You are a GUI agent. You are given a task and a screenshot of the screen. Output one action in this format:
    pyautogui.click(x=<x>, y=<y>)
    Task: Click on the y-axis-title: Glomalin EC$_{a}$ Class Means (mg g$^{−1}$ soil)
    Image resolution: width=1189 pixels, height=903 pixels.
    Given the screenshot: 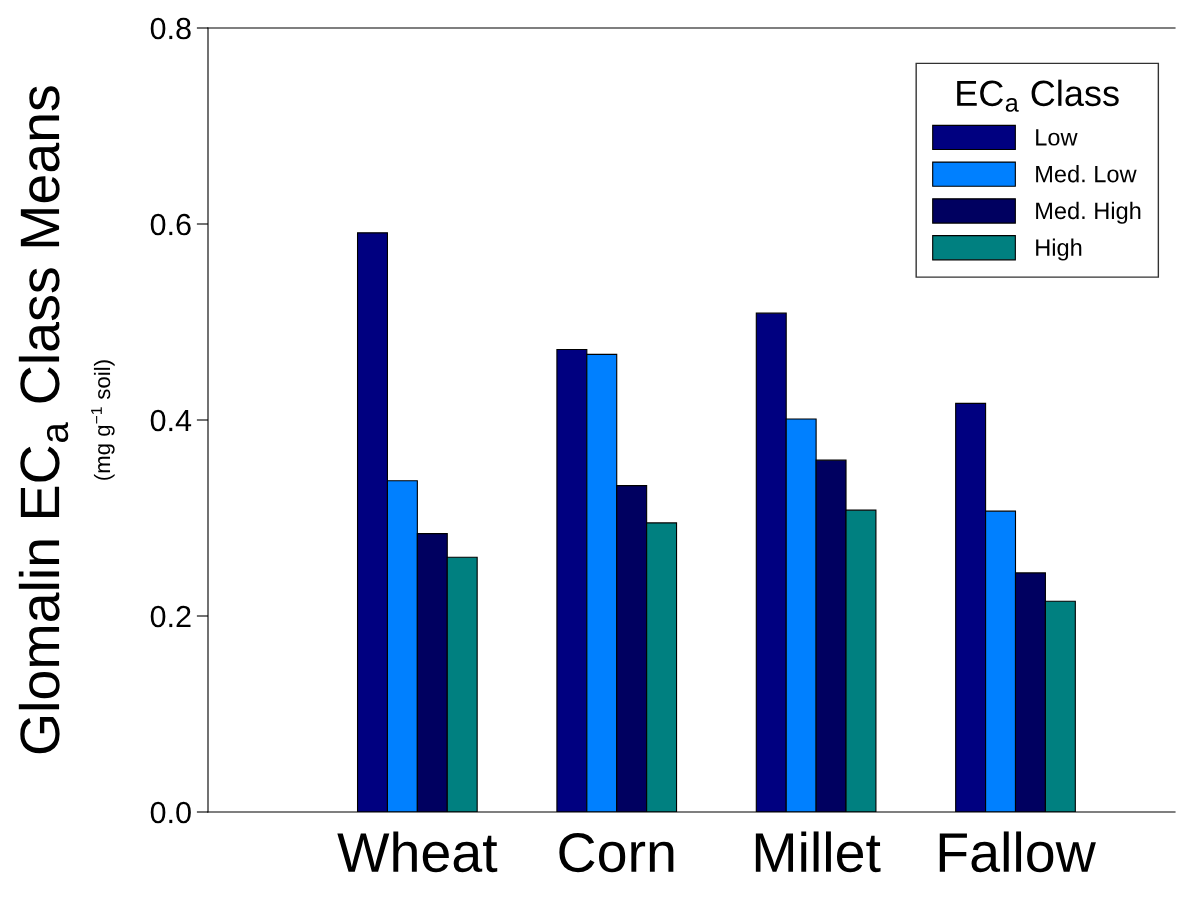 What is the action you would take?
    pyautogui.click(x=66, y=420)
    